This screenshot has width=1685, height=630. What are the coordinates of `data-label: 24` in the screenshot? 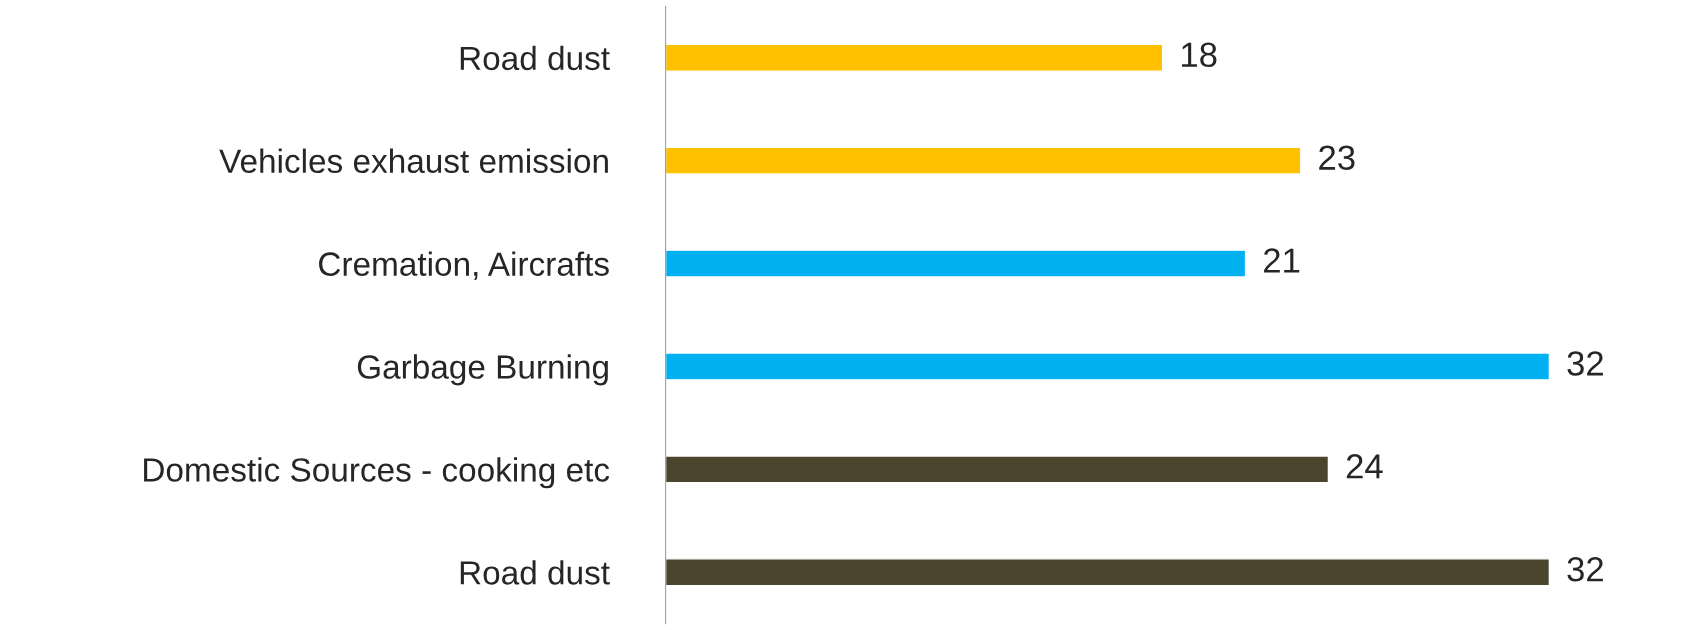 It's located at (1364, 466).